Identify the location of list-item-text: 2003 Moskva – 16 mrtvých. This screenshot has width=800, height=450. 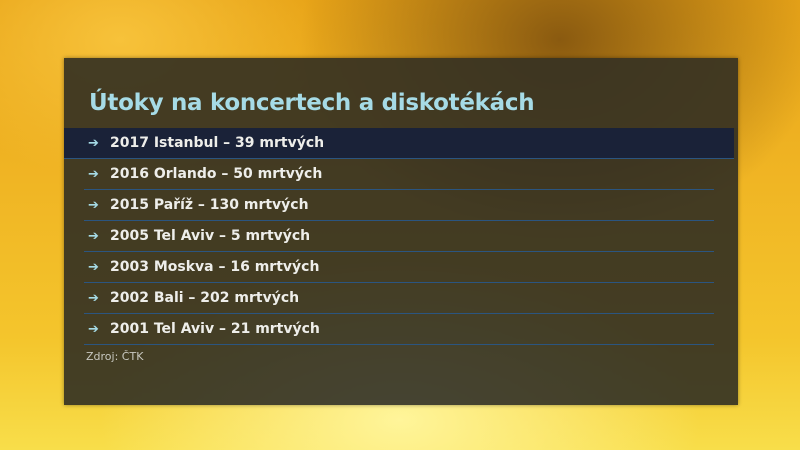
(215, 267).